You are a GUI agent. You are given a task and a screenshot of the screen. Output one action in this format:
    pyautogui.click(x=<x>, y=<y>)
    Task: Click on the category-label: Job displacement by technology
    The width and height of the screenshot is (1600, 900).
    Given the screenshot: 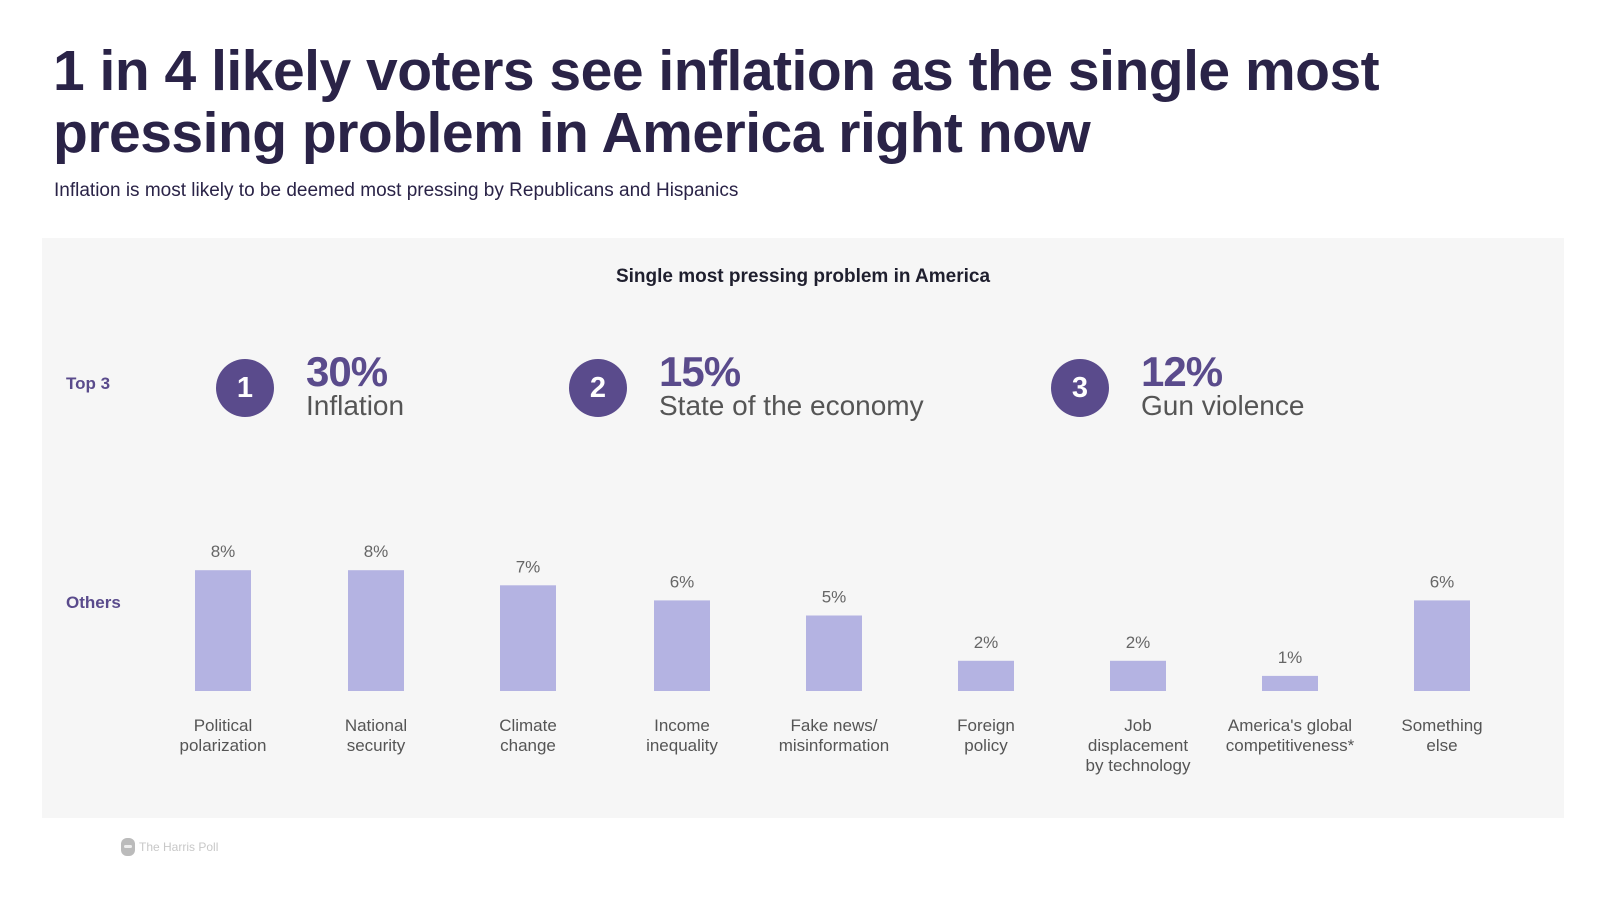 What is the action you would take?
    pyautogui.click(x=1138, y=745)
    